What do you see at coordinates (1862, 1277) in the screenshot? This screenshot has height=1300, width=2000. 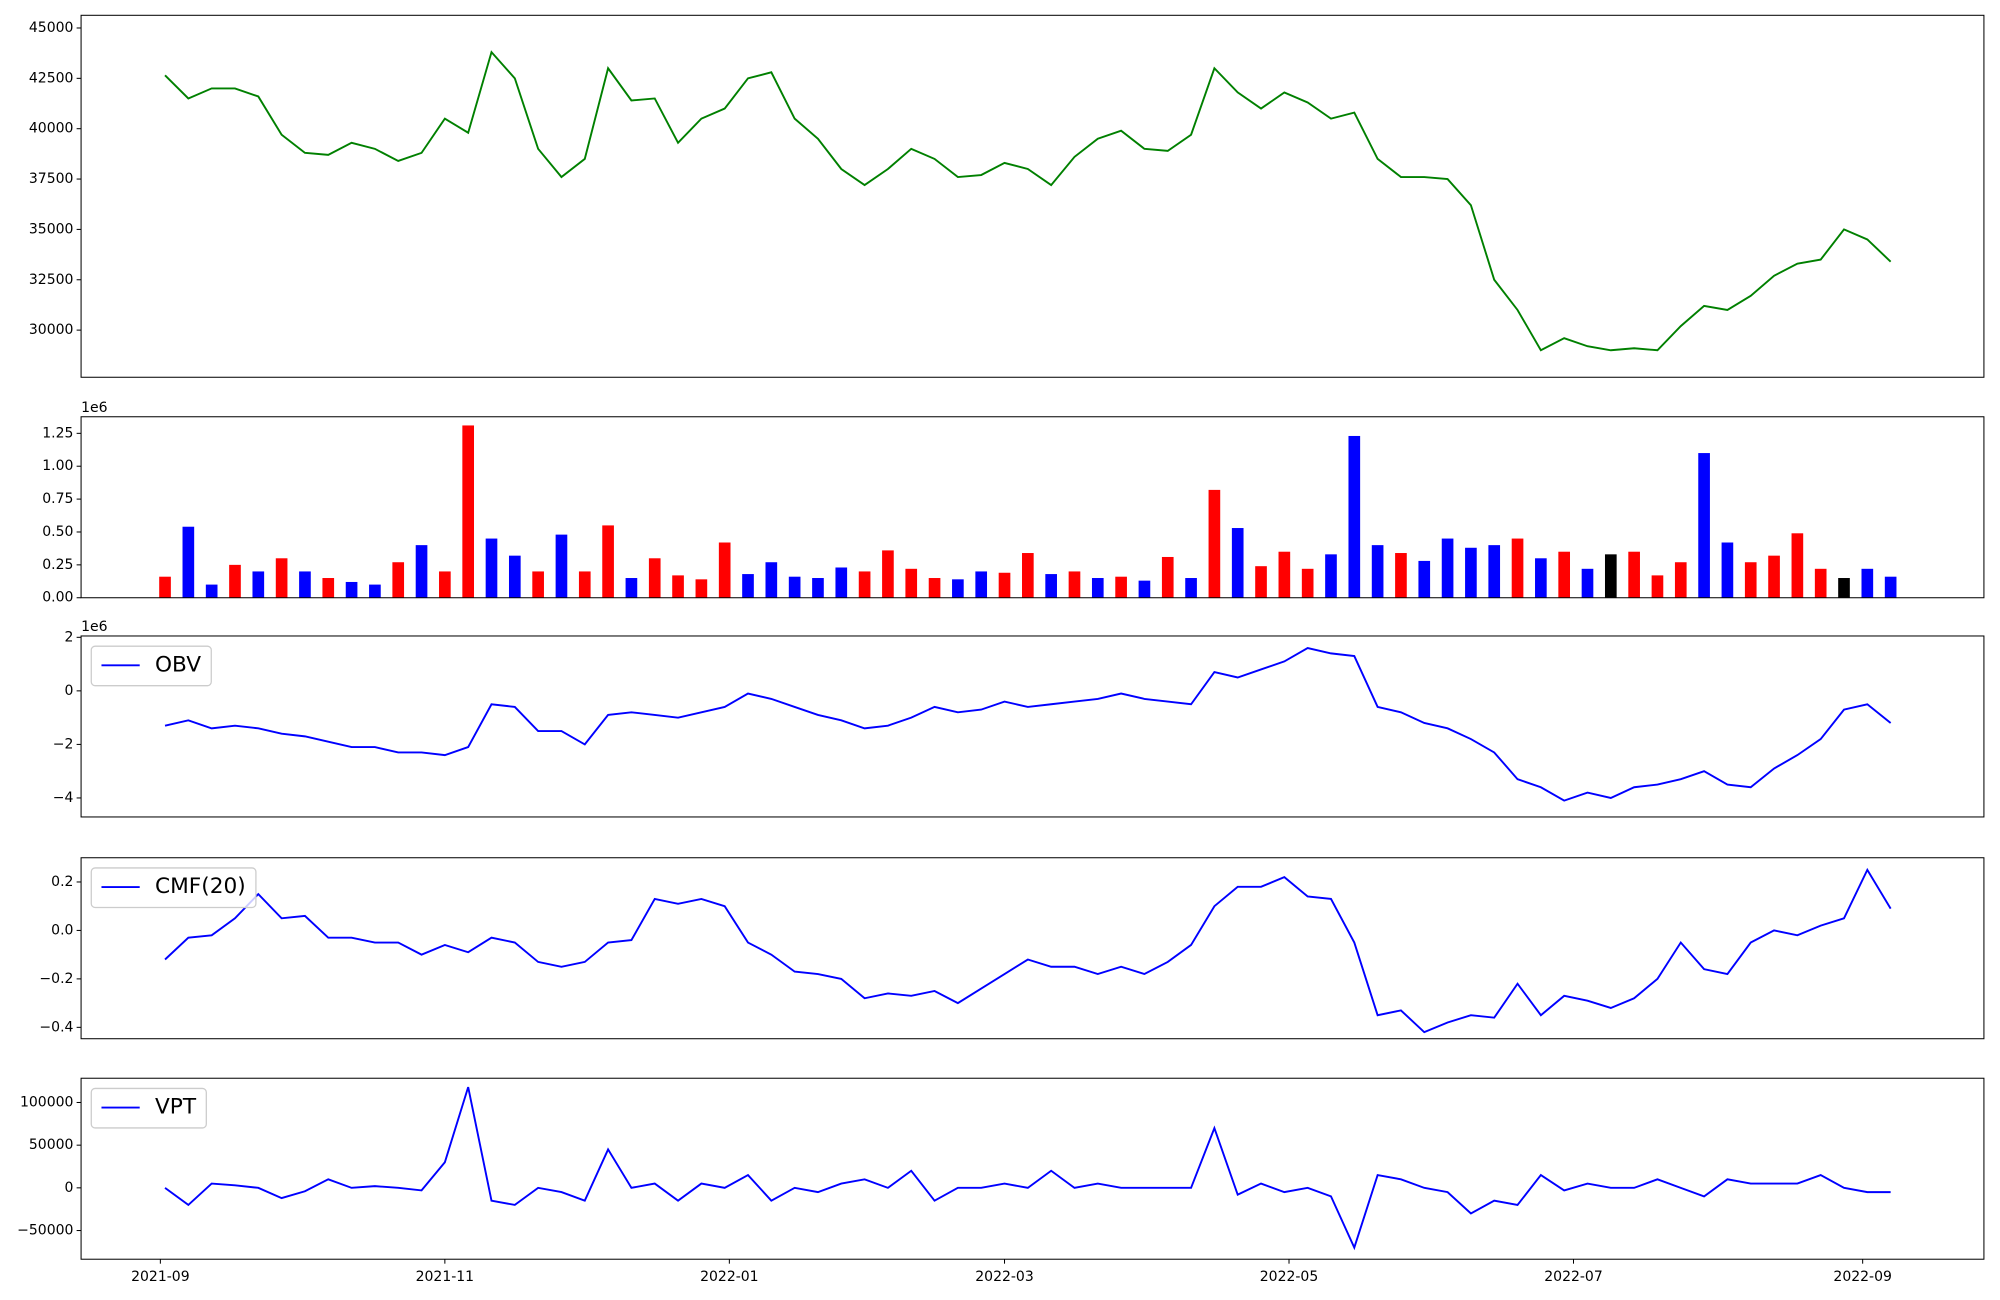 I see `x-tick-label: 2022-09` at bounding box center [1862, 1277].